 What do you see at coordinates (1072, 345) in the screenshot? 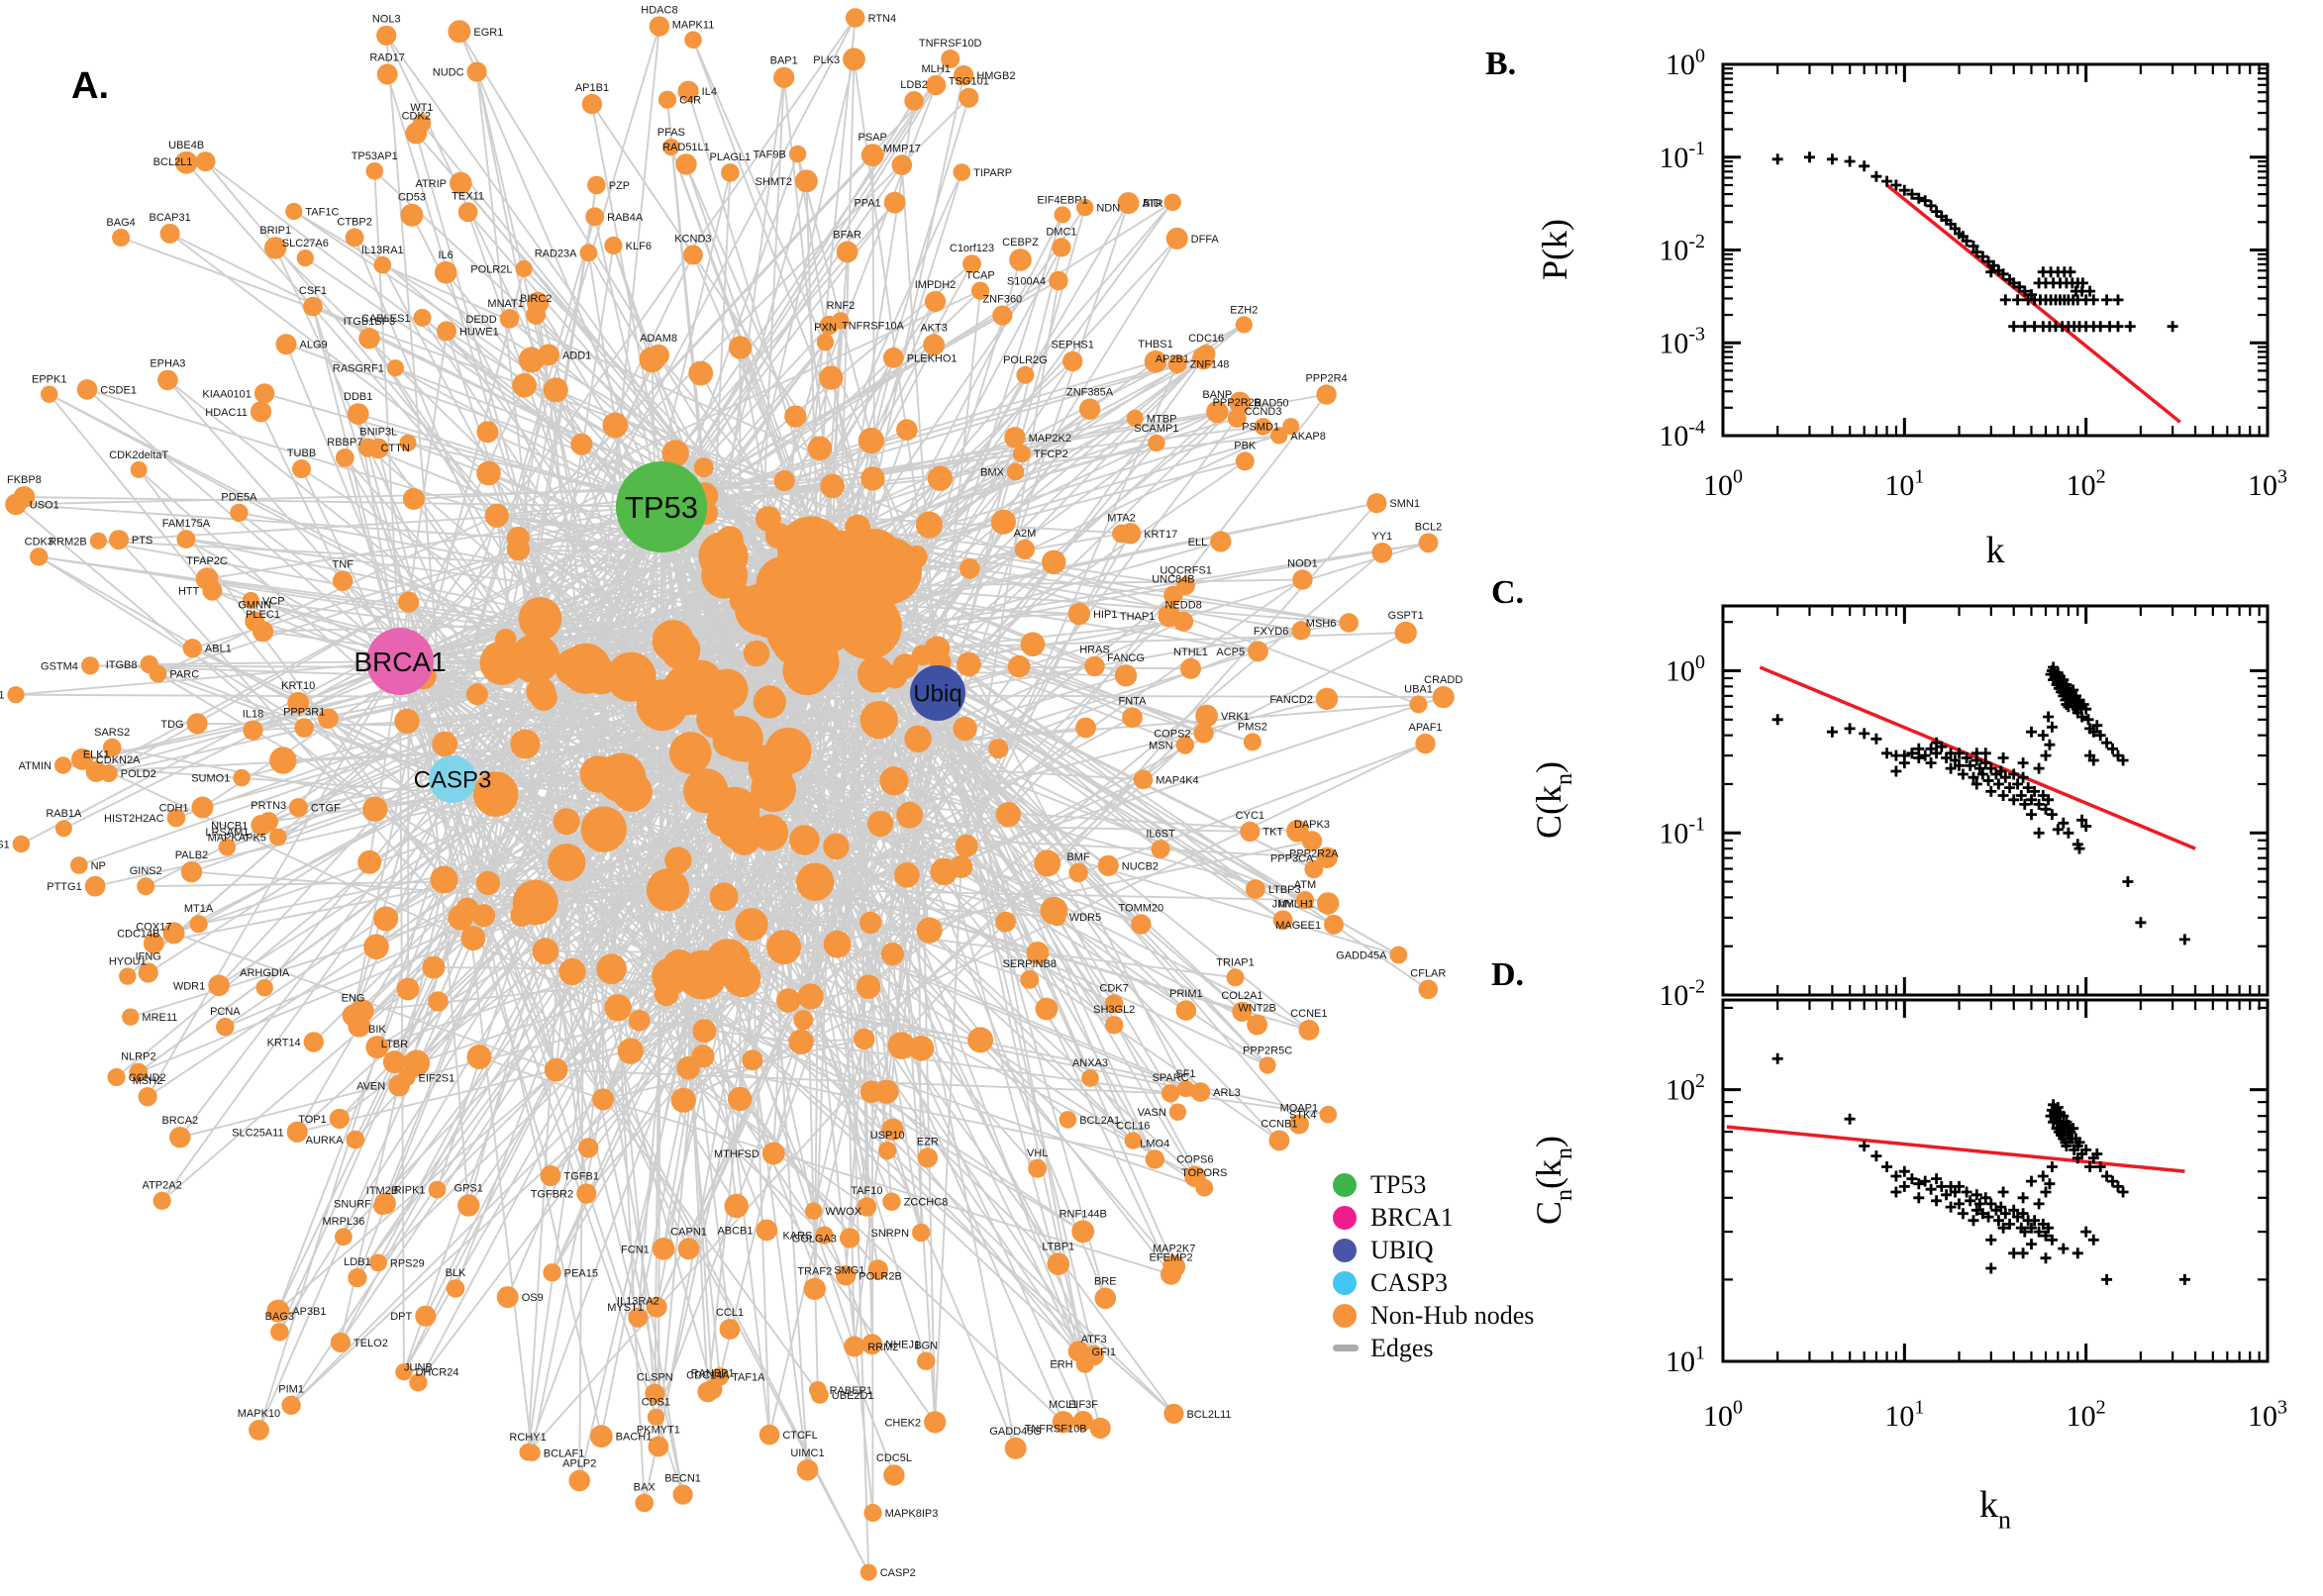
I see `node-label: SEPHS1` at bounding box center [1072, 345].